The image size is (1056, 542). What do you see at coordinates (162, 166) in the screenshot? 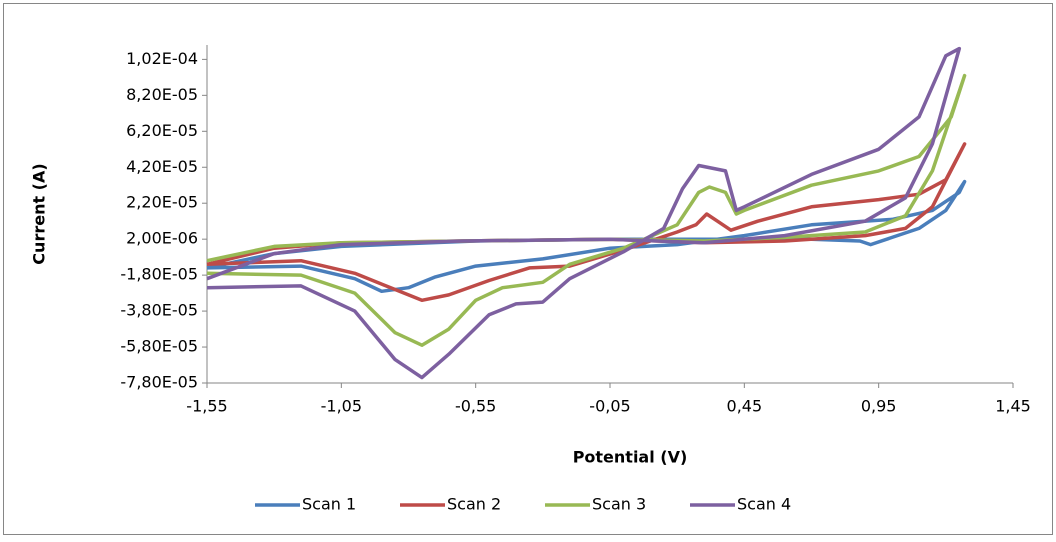
I see `y-tick-label: 4,20E-05` at bounding box center [162, 166].